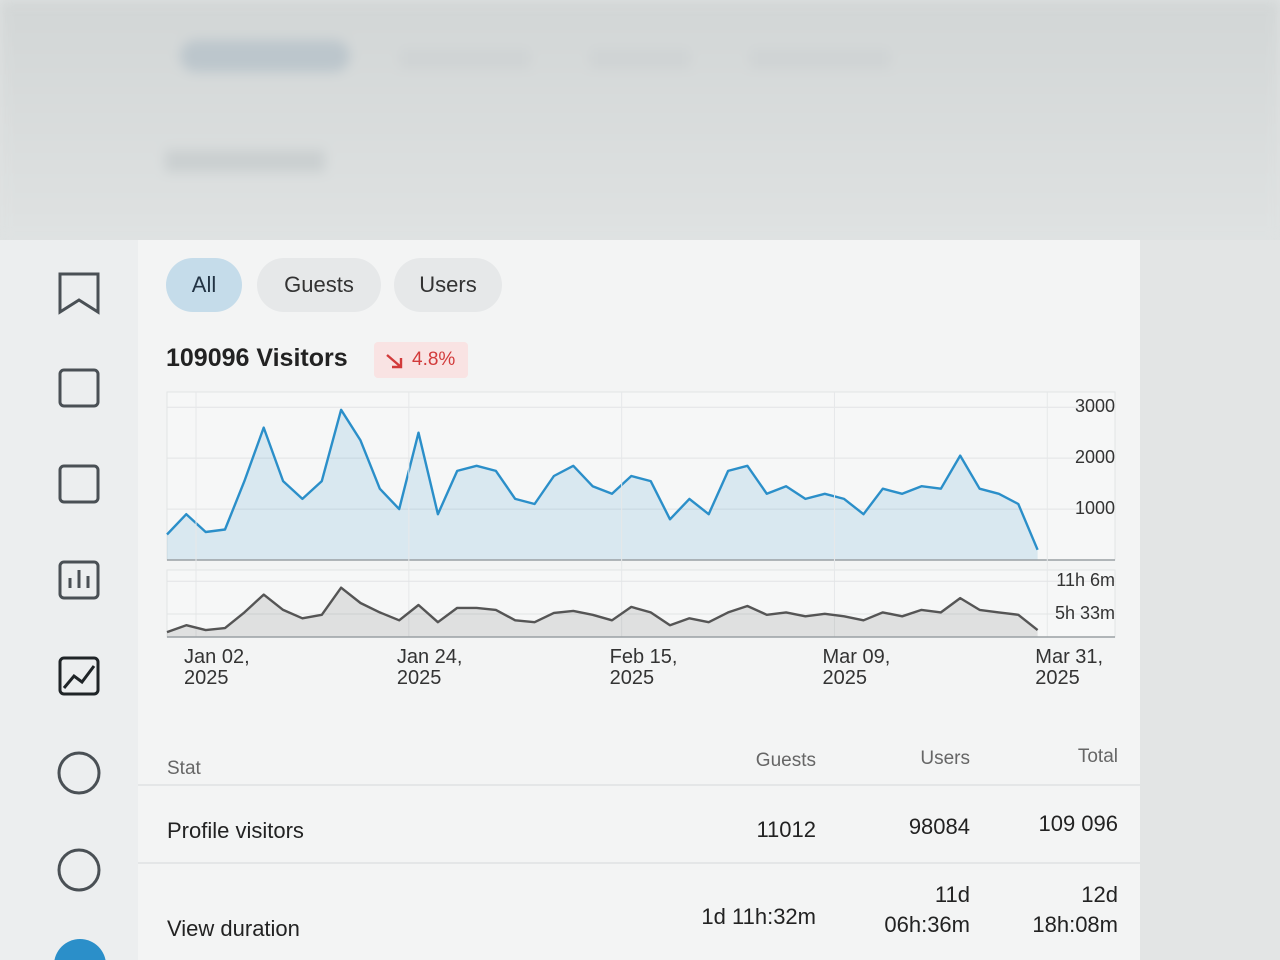  What do you see at coordinates (217, 667) in the screenshot?
I see `x-tick-label: Jan 02, 2025` at bounding box center [217, 667].